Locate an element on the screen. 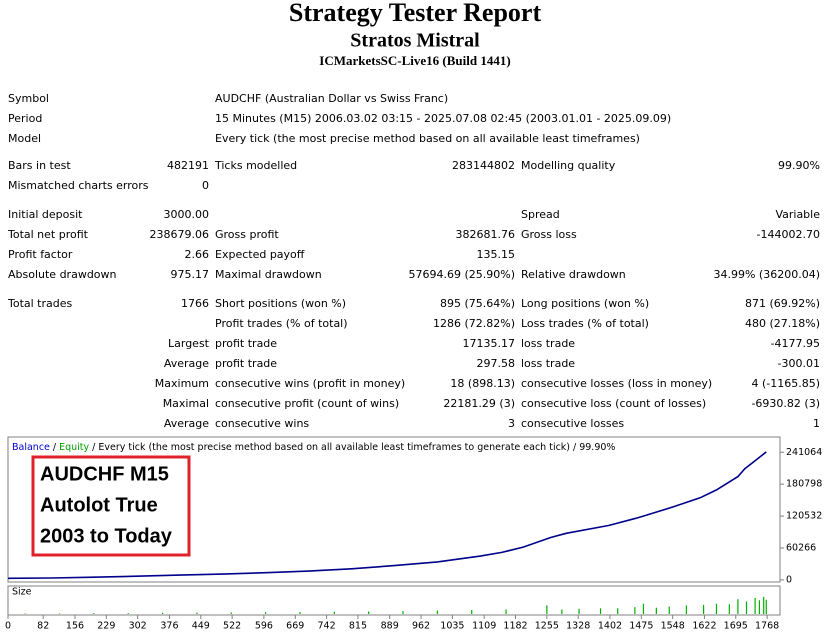 The image size is (830, 632). stat-label: Expected payoff is located at coordinates (260, 254).